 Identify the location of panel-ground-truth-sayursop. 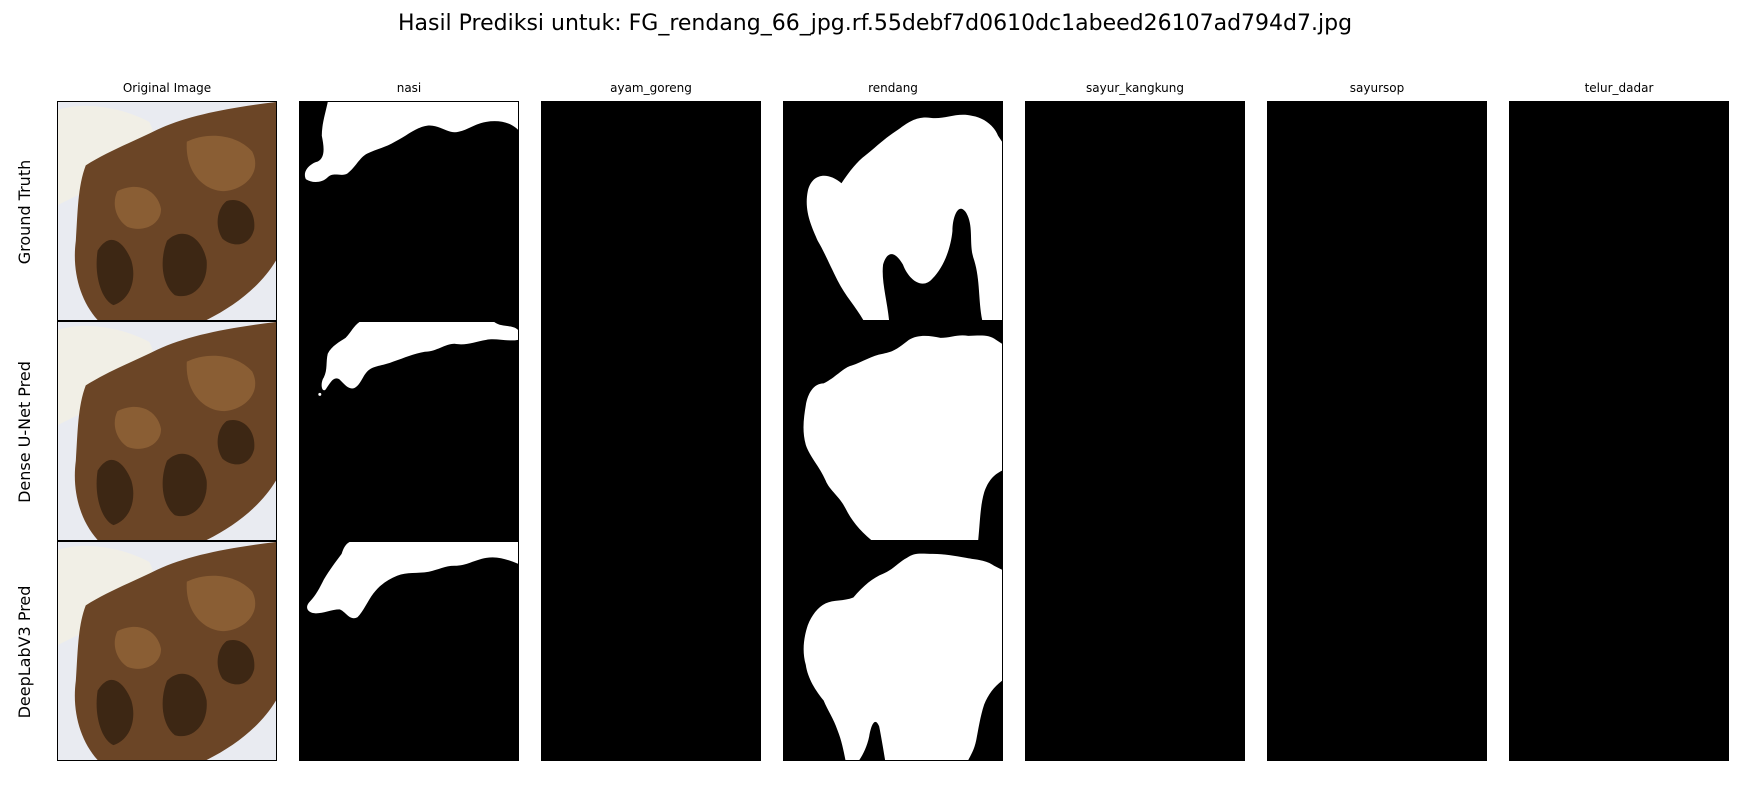
(1377, 211).